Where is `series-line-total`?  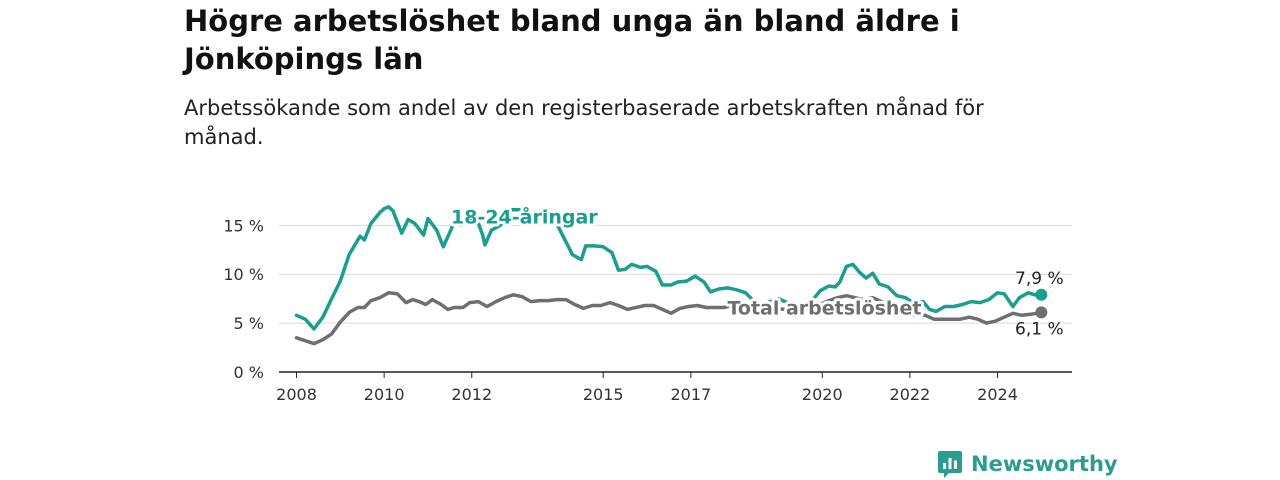
series-line-total is located at coordinates (669, 318).